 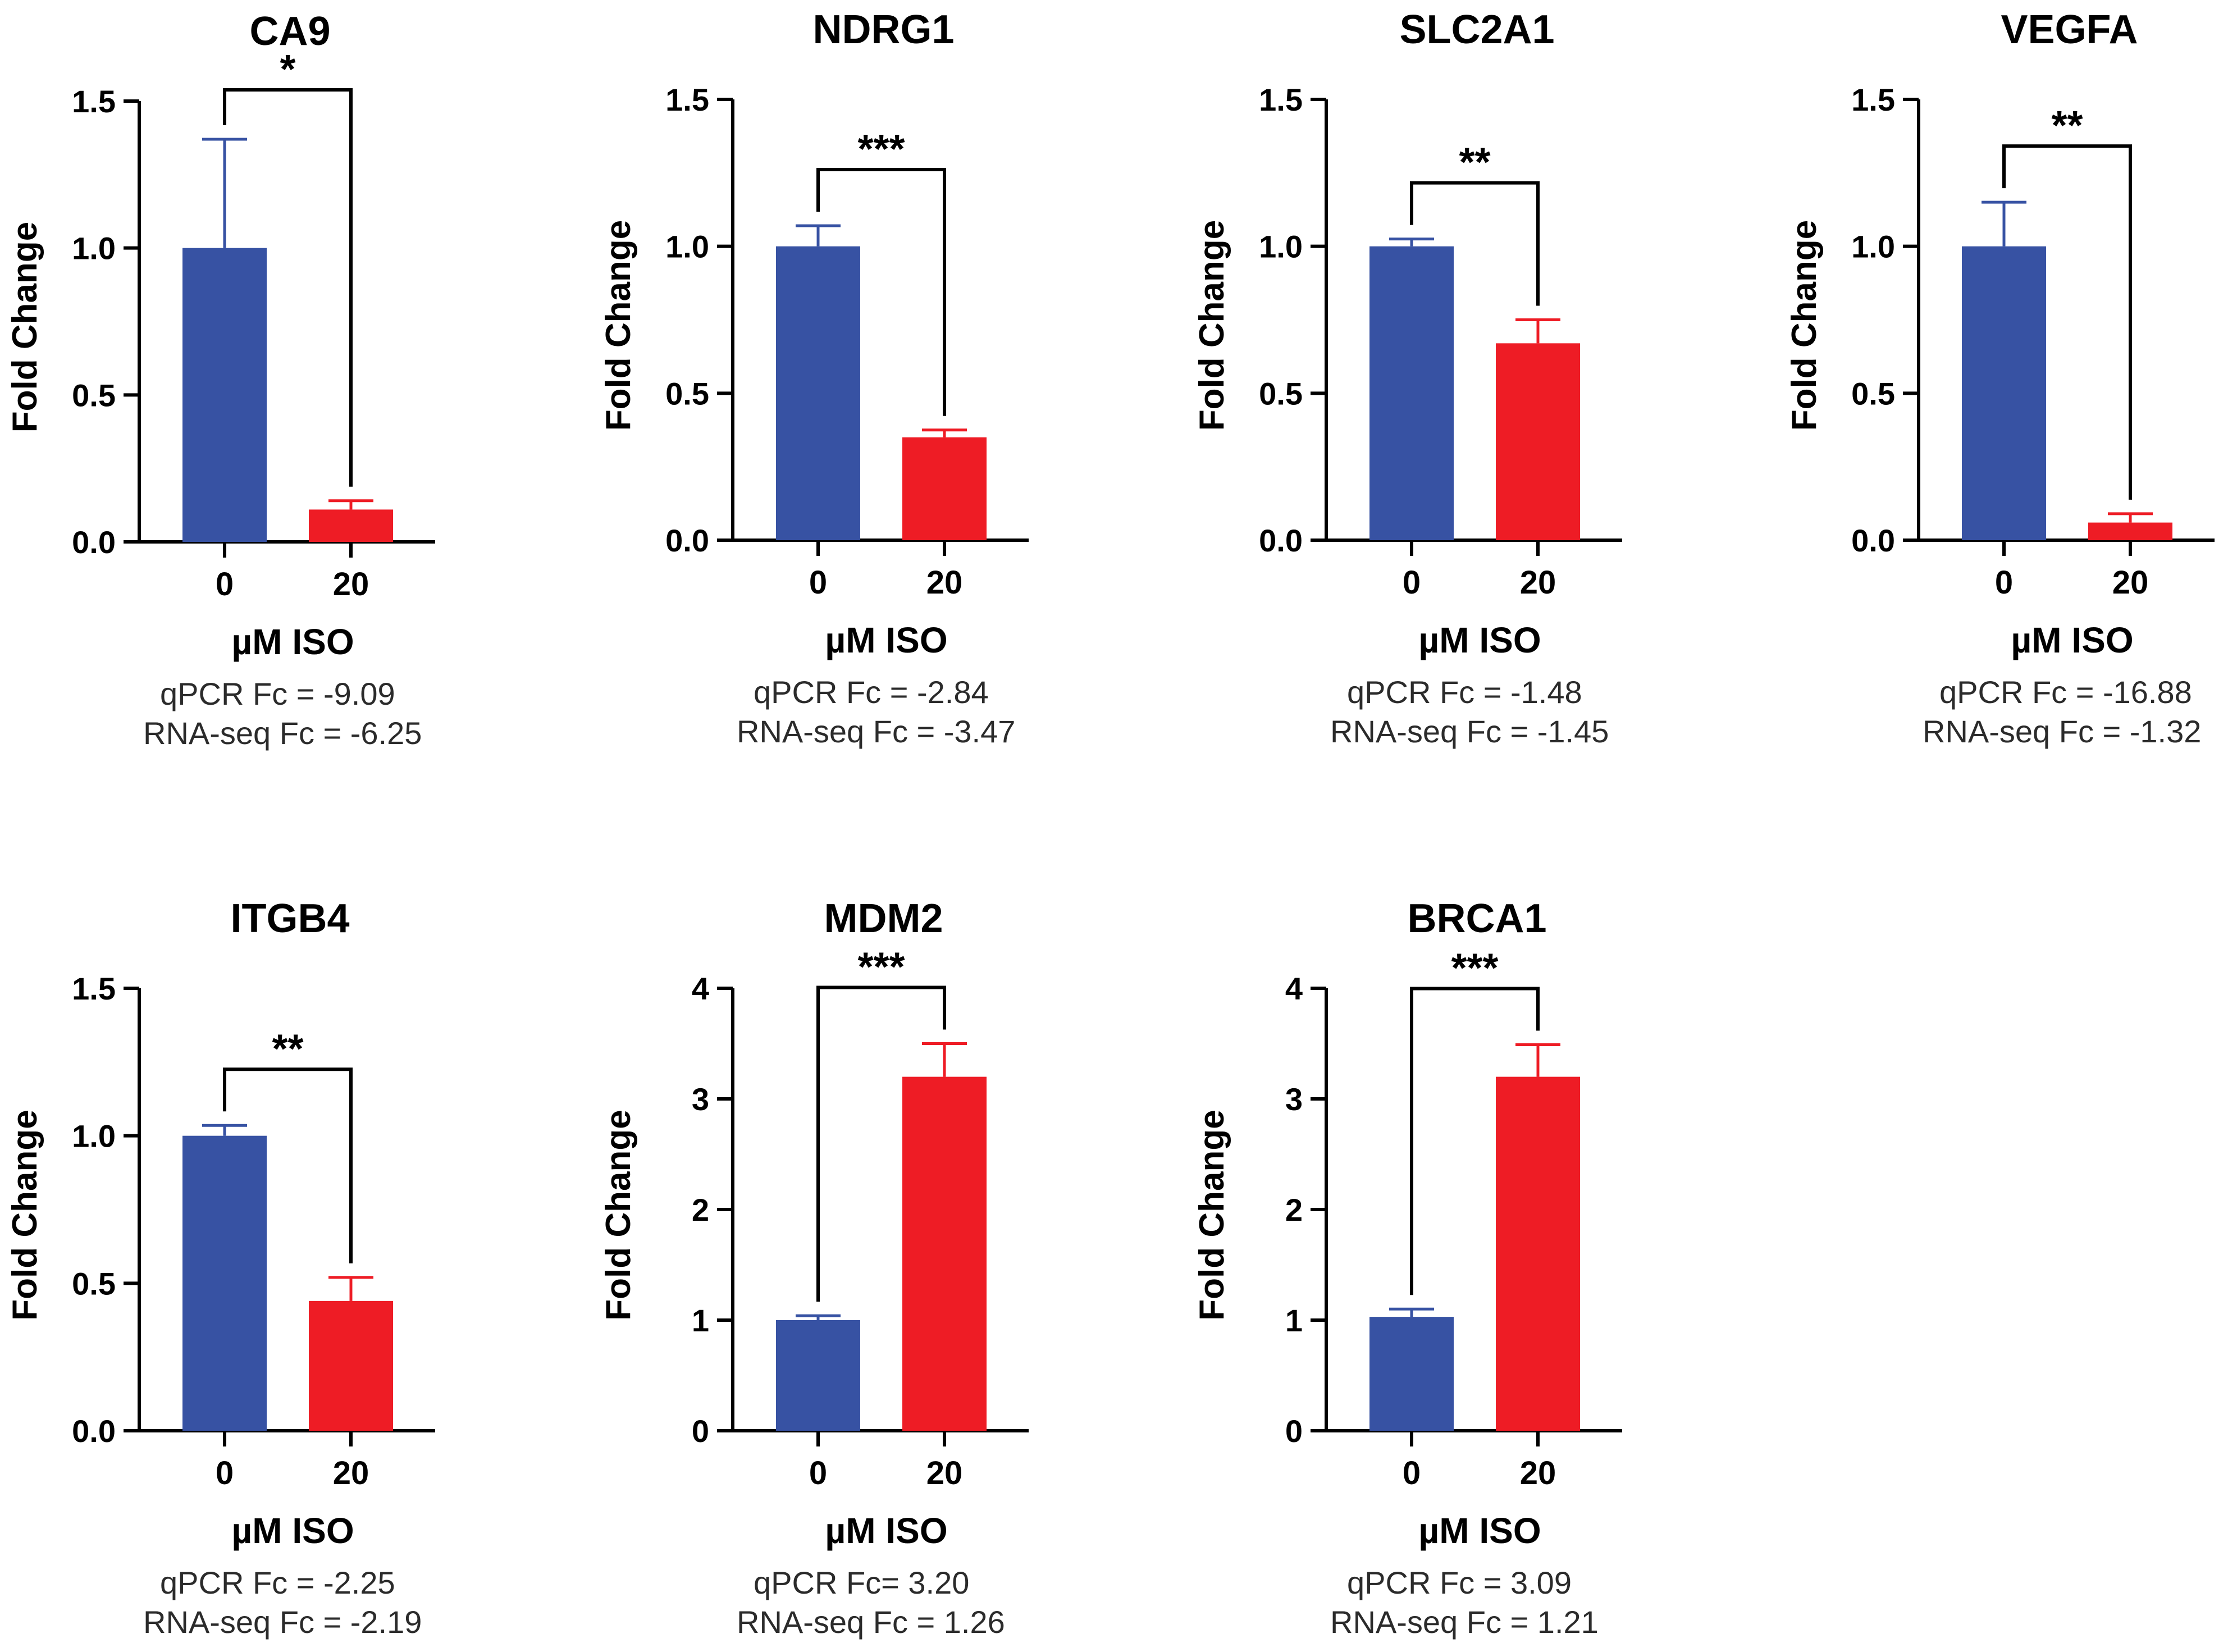 What do you see at coordinates (1294, 988) in the screenshot?
I see `y-tick-label: 4` at bounding box center [1294, 988].